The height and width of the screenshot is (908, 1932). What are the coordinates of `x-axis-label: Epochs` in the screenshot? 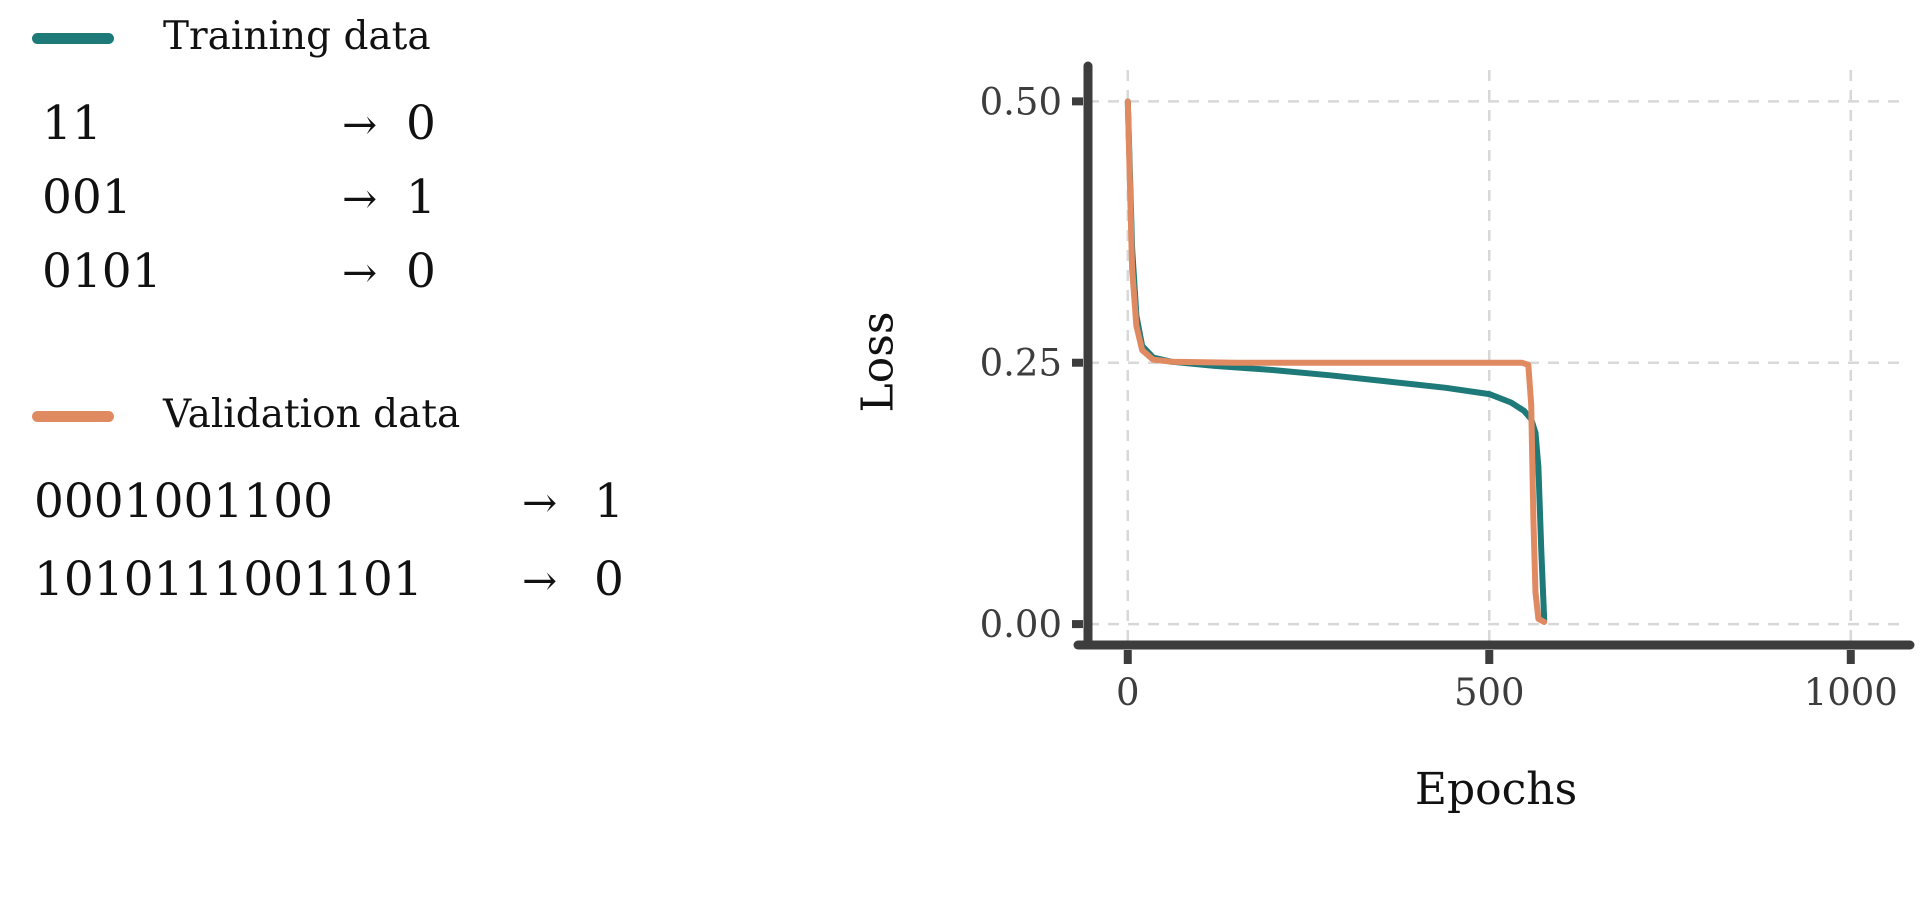 It's located at (1496, 789).